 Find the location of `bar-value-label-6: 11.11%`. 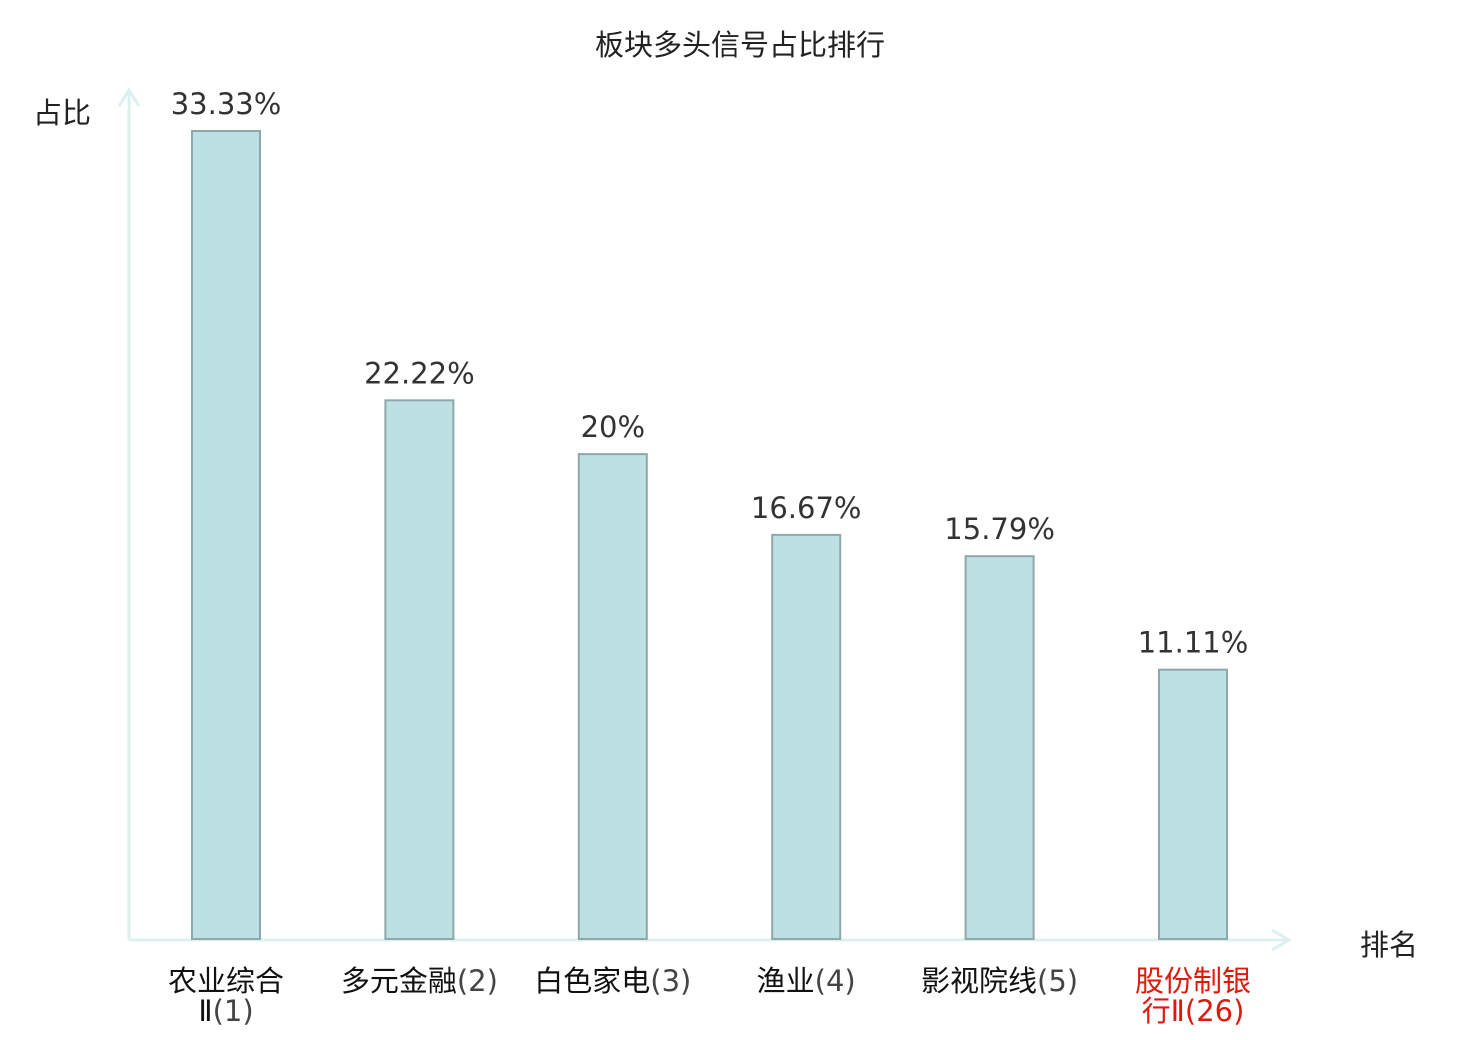

bar-value-label-6: 11.11% is located at coordinates (1193, 643).